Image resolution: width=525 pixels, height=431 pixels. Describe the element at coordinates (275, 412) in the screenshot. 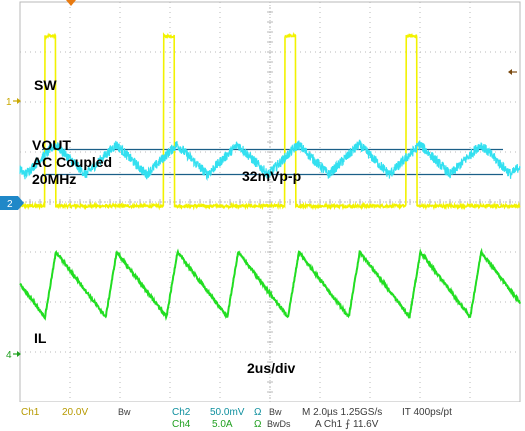

I see `ch2-bw-limit: Bw` at that location.